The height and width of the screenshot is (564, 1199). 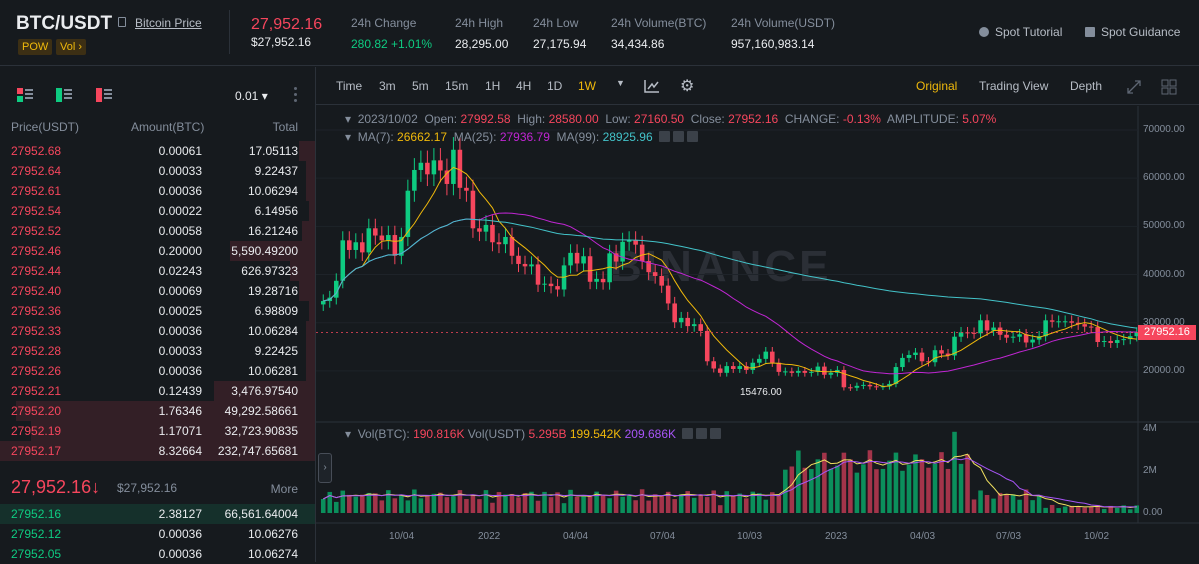 I want to click on spot-guidance-button: Spot Guidance, so click(x=1132, y=32).